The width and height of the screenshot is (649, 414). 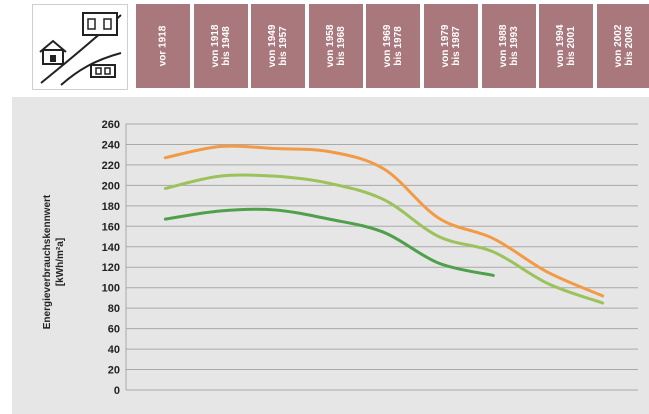 I want to click on y-axis-title-line: [kWh/m²a], so click(x=60, y=262).